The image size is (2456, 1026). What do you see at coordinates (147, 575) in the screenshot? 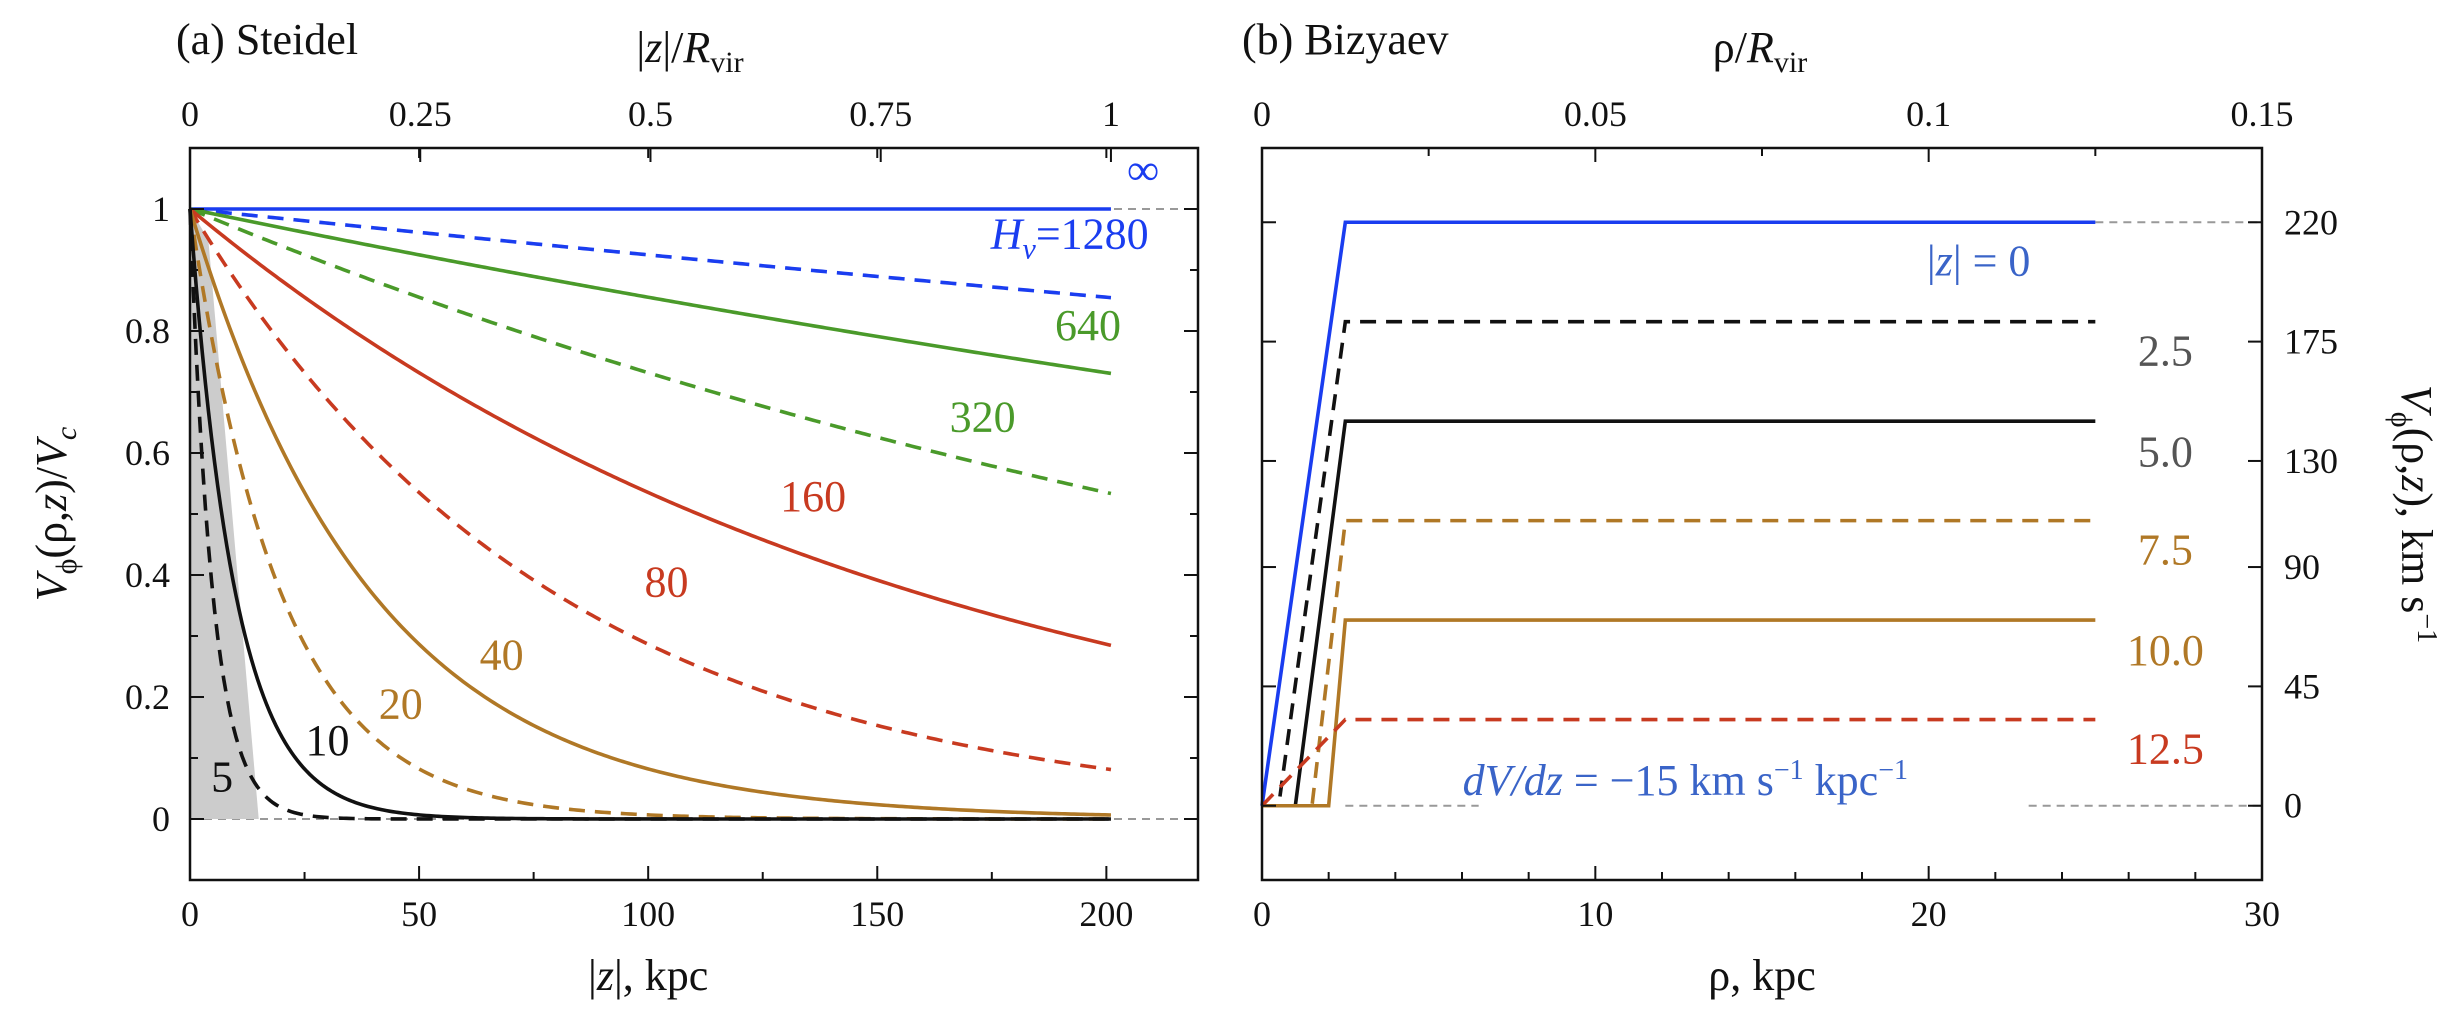
I see `y-tick-label: 0.4` at bounding box center [147, 575].